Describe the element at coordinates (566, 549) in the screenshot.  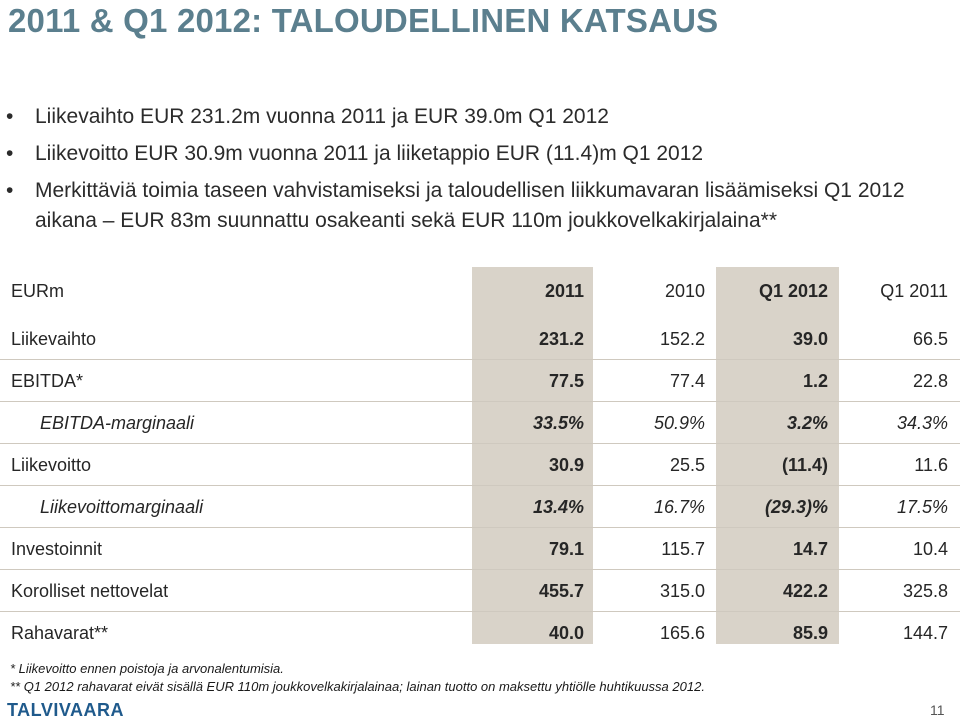
I see `cell-2011: 79.1` at that location.